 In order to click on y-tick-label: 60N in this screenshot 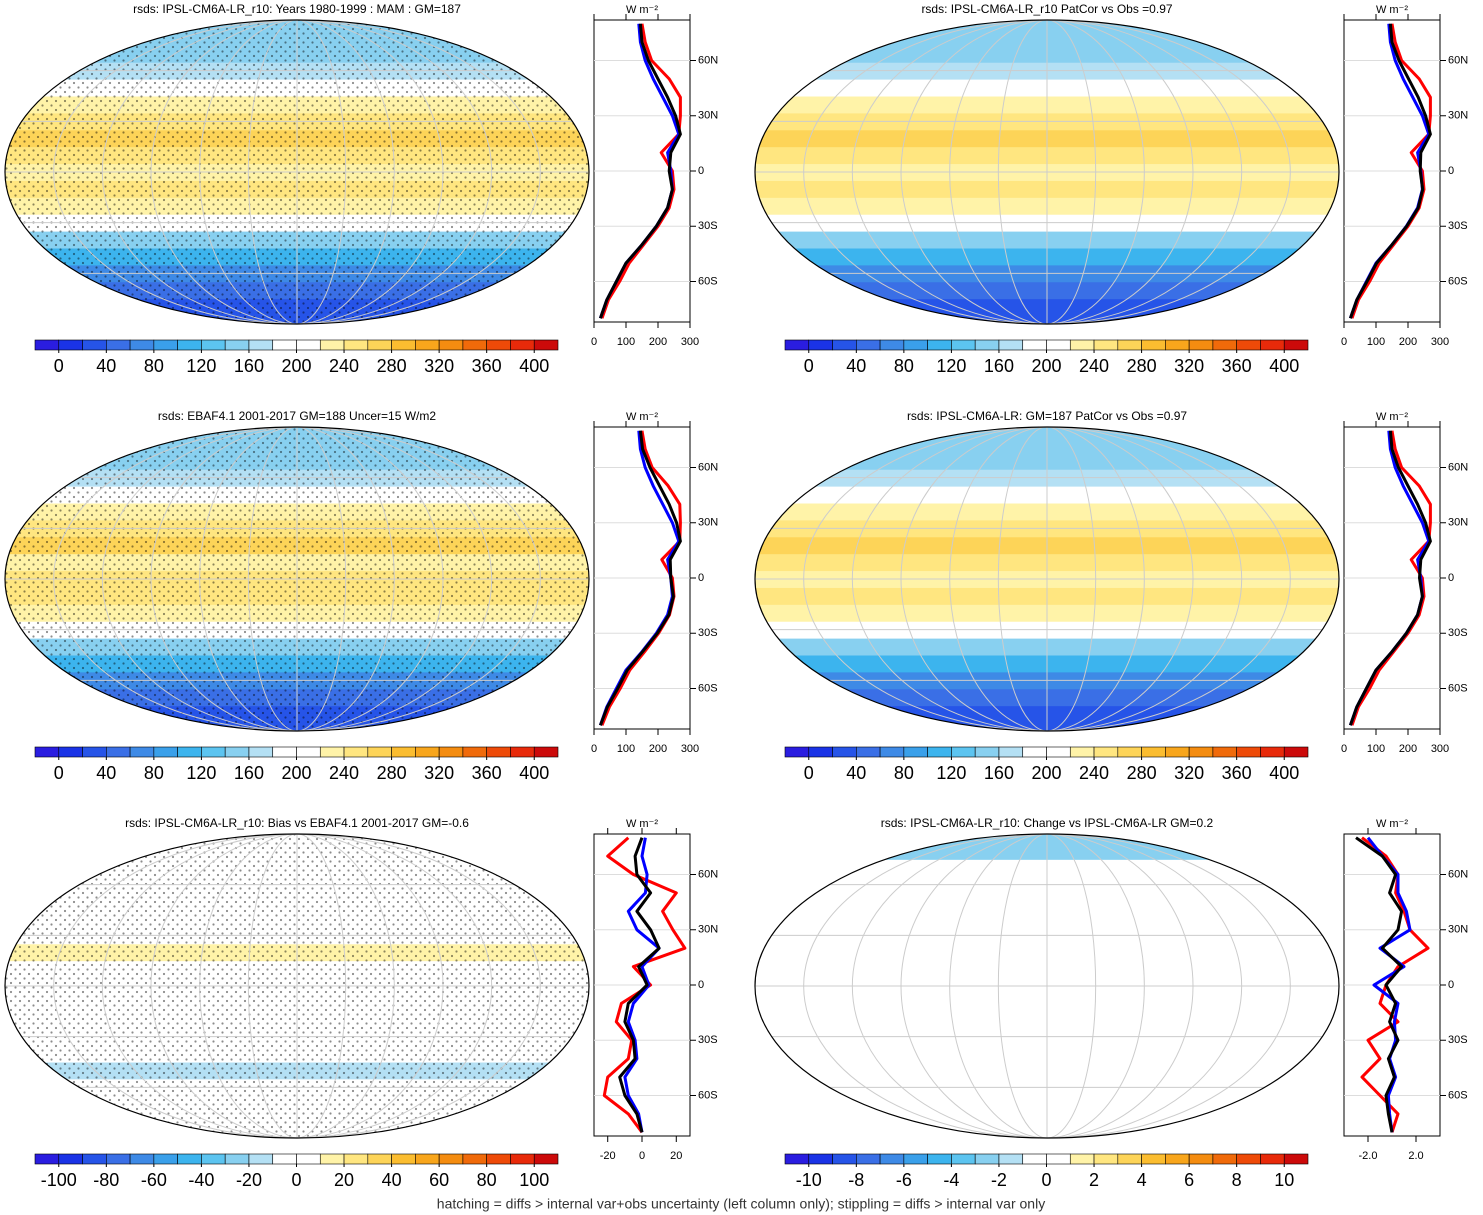, I will do `click(708, 60)`.